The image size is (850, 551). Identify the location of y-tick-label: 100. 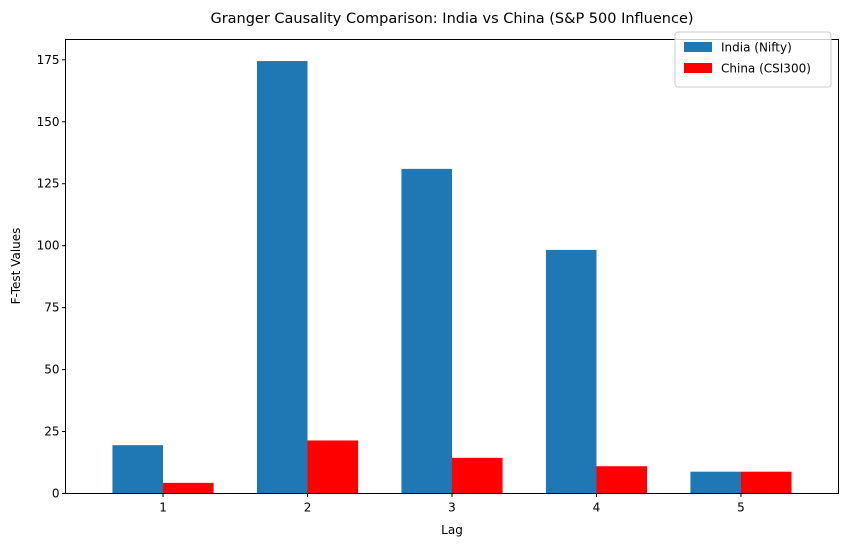
(48, 246).